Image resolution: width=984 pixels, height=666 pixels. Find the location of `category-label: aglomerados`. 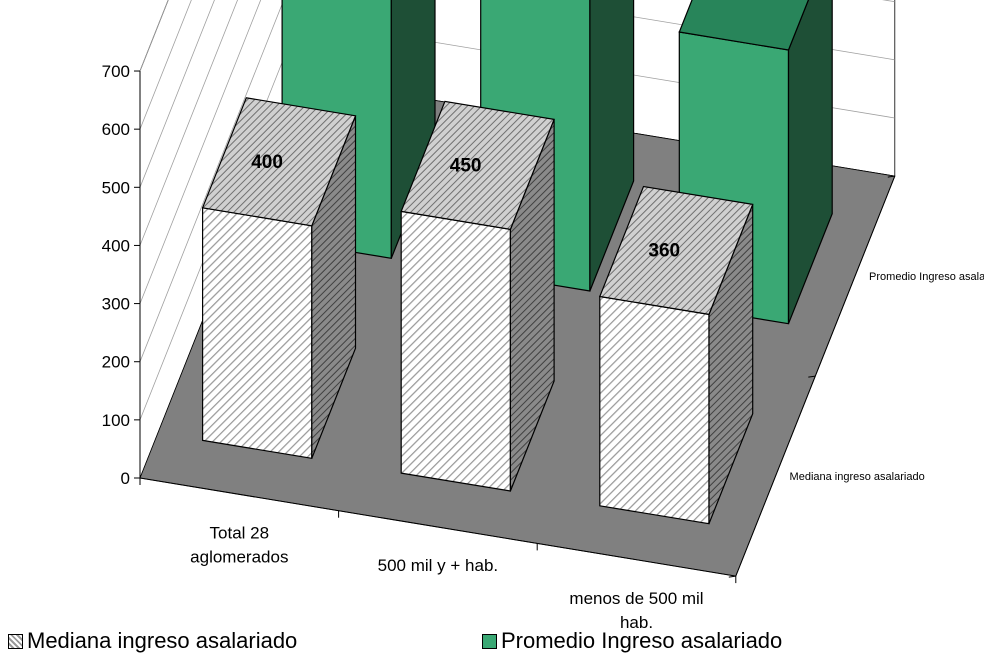

category-label: aglomerados is located at coordinates (239, 556).